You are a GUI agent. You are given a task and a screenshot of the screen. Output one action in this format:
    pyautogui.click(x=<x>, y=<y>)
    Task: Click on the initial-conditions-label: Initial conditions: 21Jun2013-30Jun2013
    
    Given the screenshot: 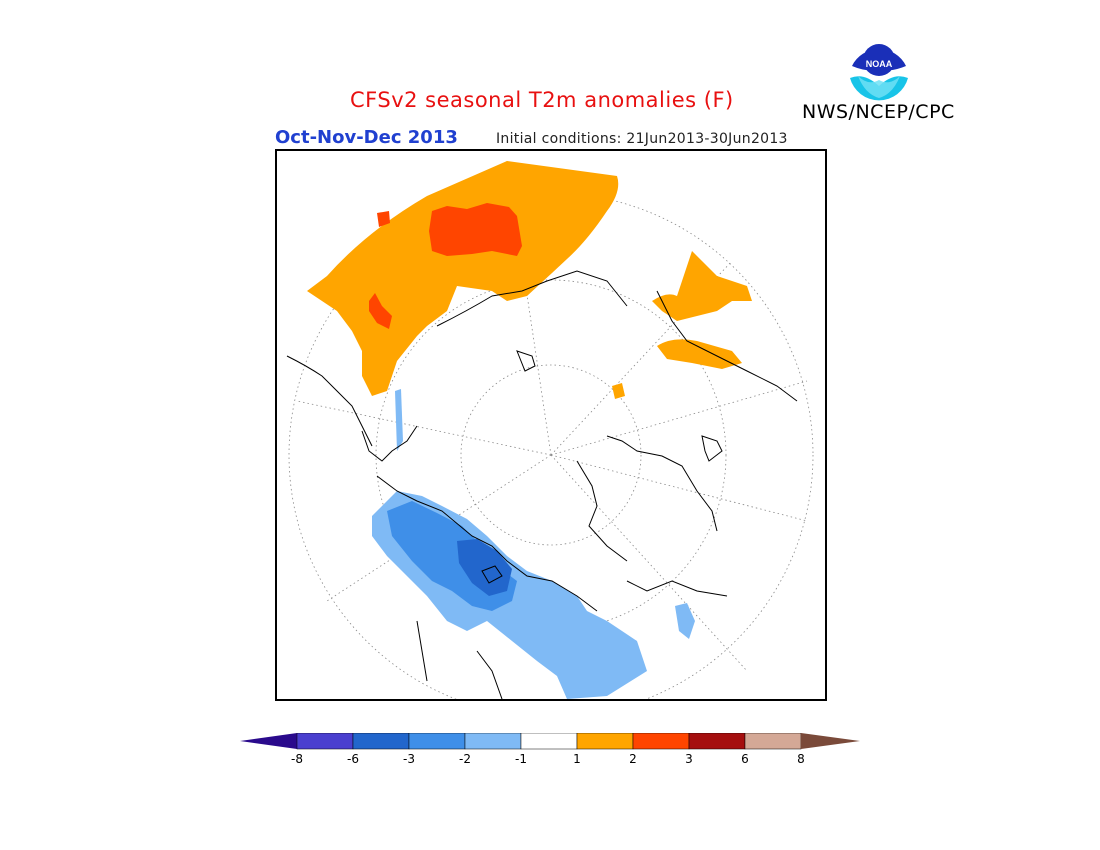 What is the action you would take?
    pyautogui.click(x=642, y=139)
    